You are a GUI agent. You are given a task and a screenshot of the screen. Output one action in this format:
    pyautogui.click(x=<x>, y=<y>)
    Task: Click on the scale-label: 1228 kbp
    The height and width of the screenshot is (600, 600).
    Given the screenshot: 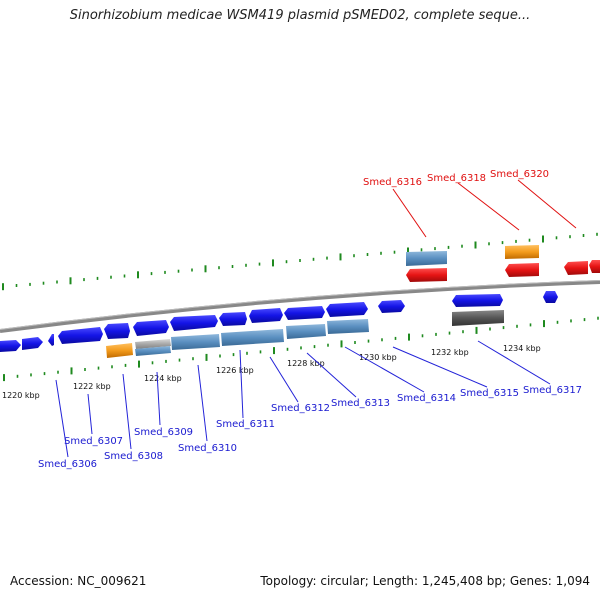 What is the action you would take?
    pyautogui.click(x=306, y=363)
    